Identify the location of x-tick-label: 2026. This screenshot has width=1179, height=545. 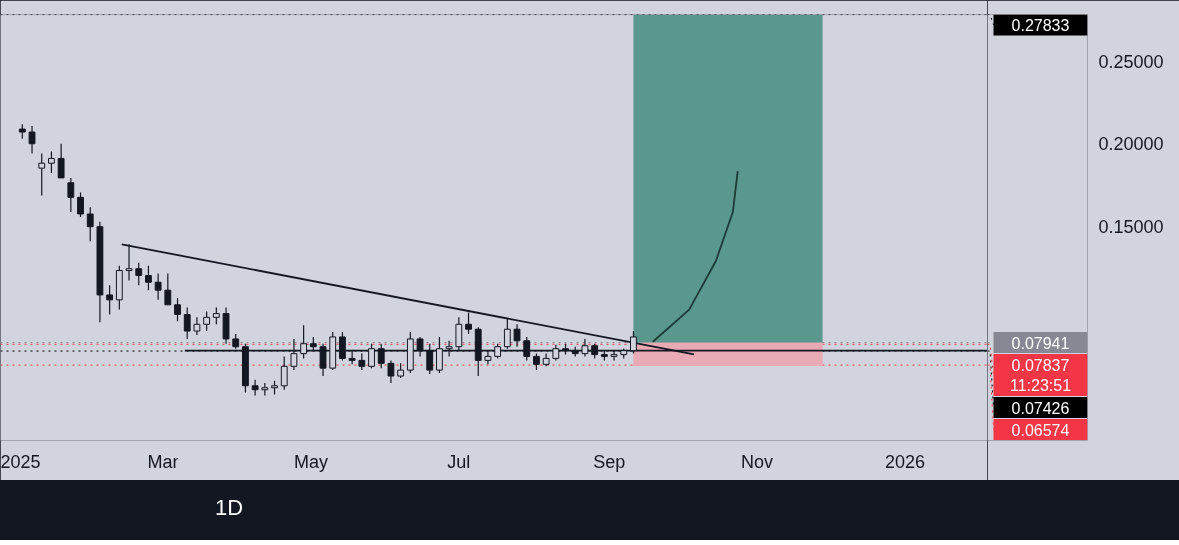
(905, 461).